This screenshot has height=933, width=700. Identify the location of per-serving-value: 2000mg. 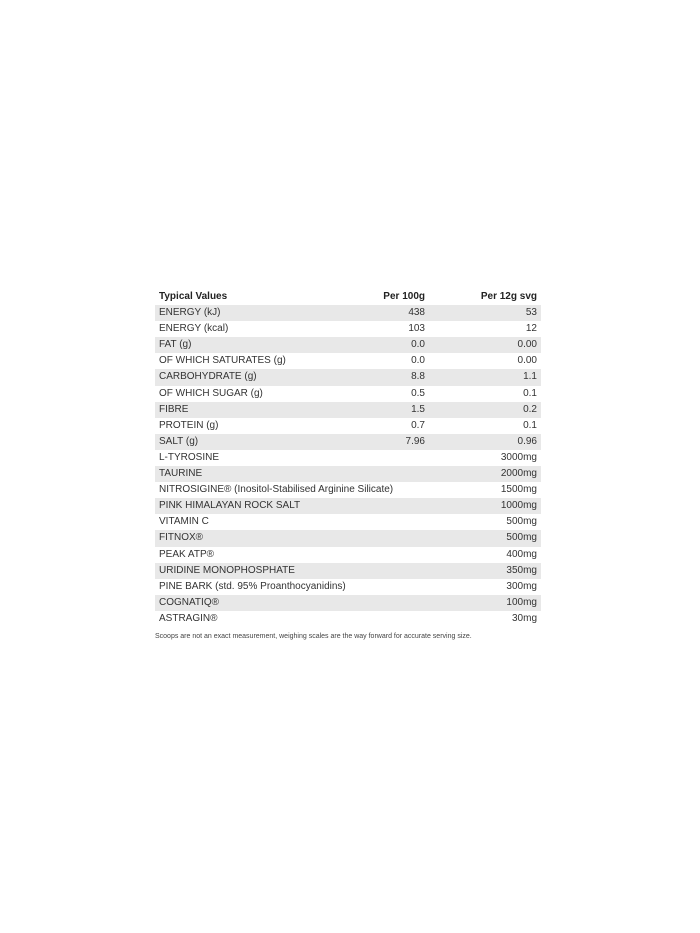
(518, 474).